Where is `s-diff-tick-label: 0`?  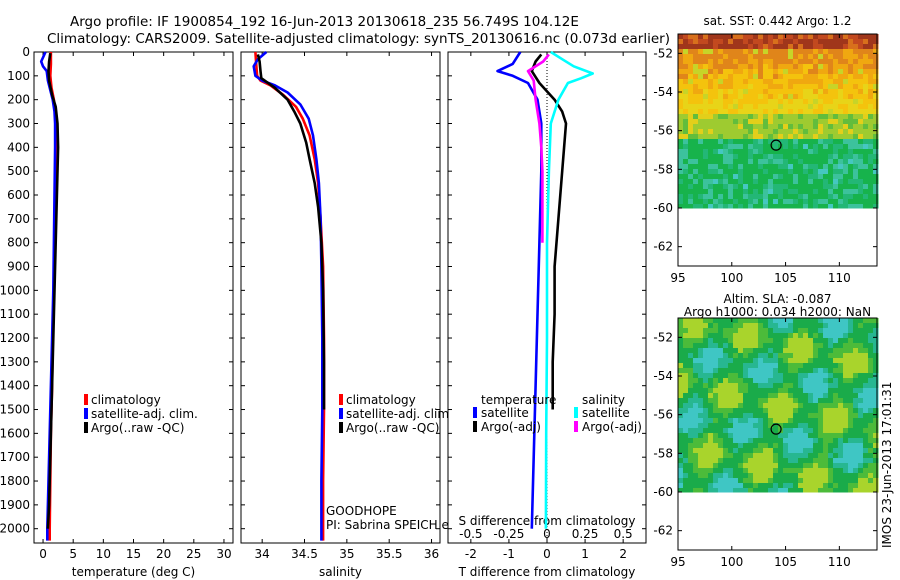
s-diff-tick-label: 0 is located at coordinates (547, 534).